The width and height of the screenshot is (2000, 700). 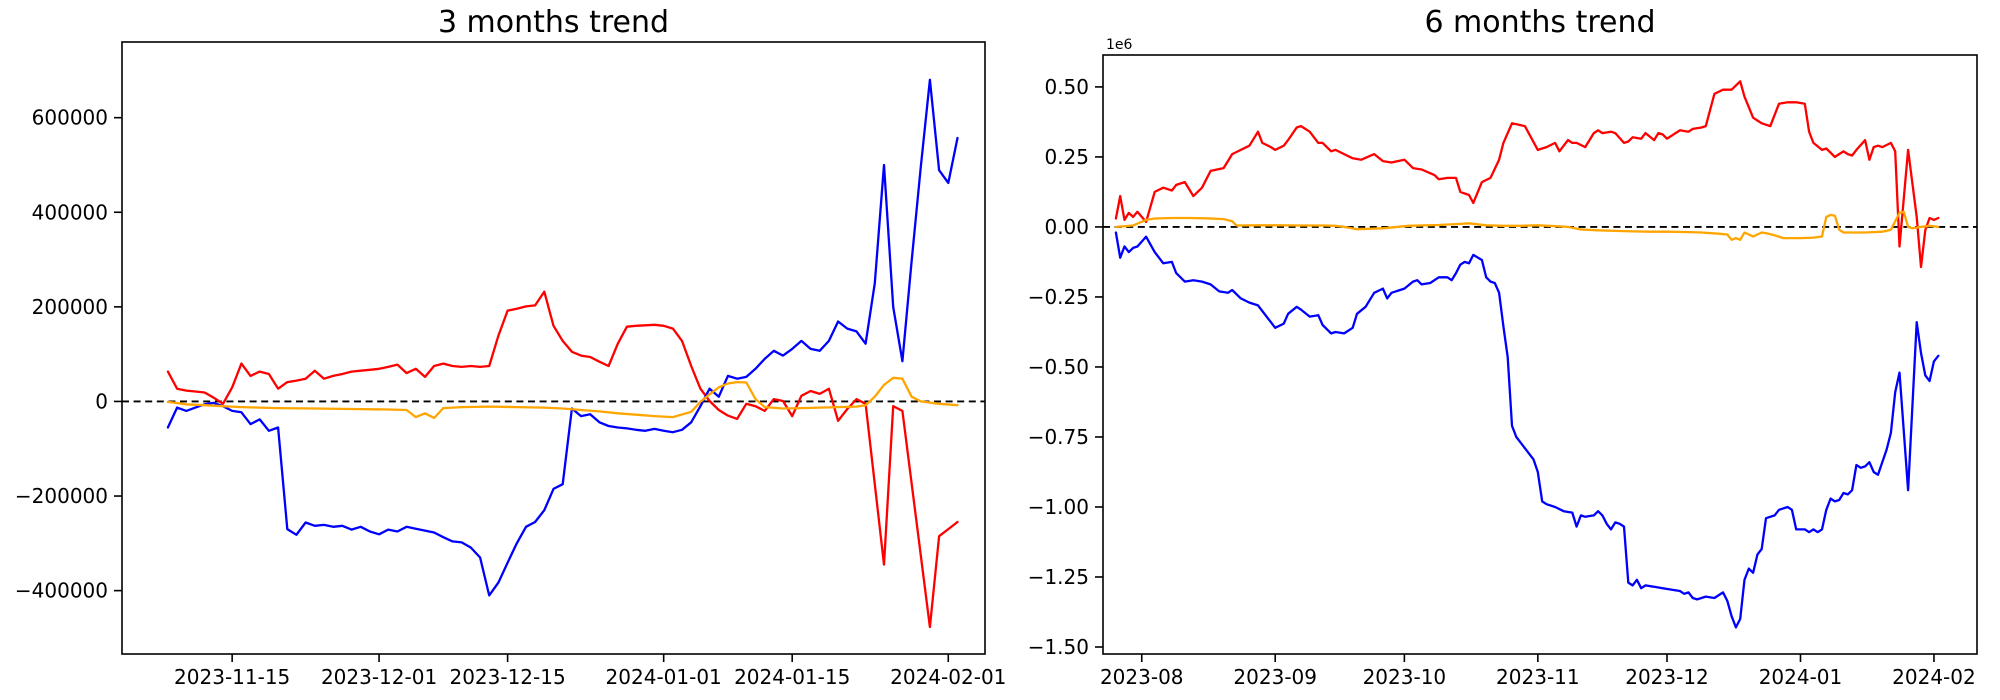 I want to click on y-tick-label: −0.75, so click(x=1058, y=437).